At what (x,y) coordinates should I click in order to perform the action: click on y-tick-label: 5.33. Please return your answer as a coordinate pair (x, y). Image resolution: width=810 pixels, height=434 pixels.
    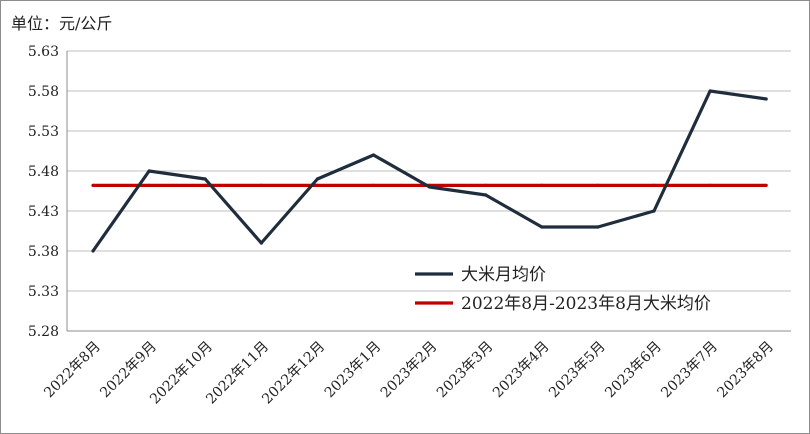
    Looking at the image, I should click on (43, 292).